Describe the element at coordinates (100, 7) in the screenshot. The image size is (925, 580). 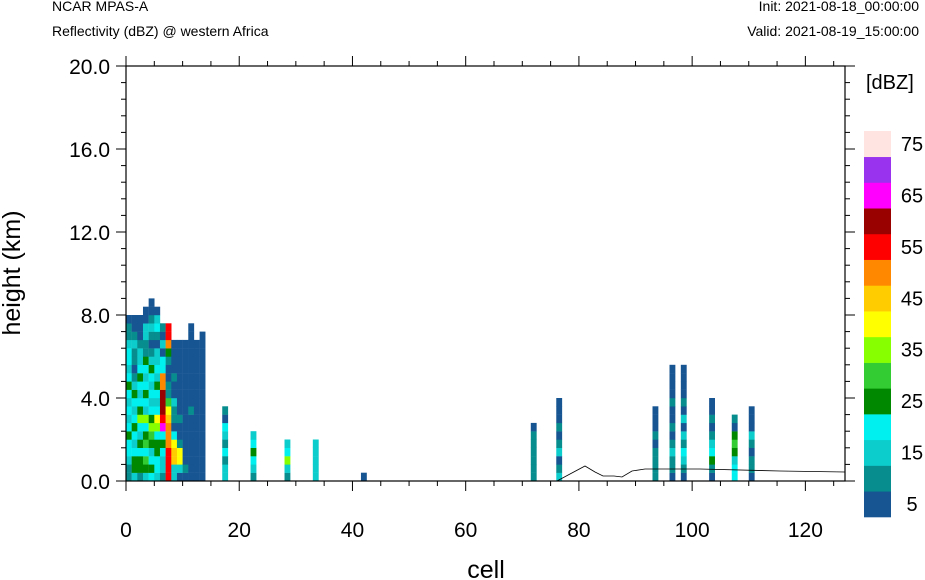
I see `model-name: NCAR MPAS-A` at that location.